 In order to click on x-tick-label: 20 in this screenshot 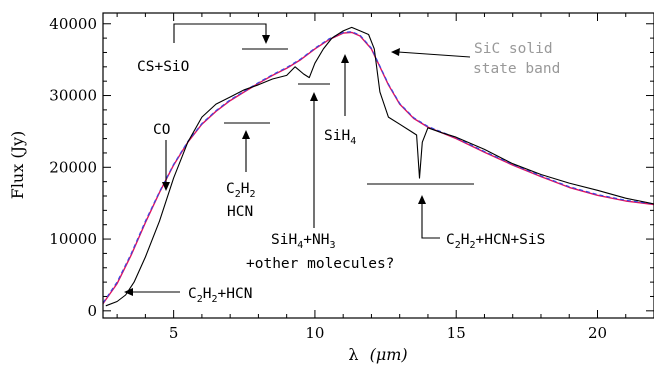, I will do `click(597, 333)`.